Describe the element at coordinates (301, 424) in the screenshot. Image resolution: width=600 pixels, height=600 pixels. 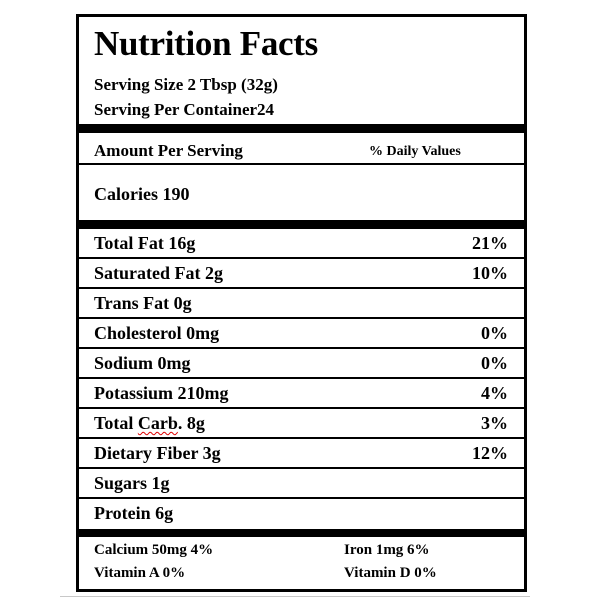
I see `nutrient-row: Total Carb. 8g 3%` at that location.